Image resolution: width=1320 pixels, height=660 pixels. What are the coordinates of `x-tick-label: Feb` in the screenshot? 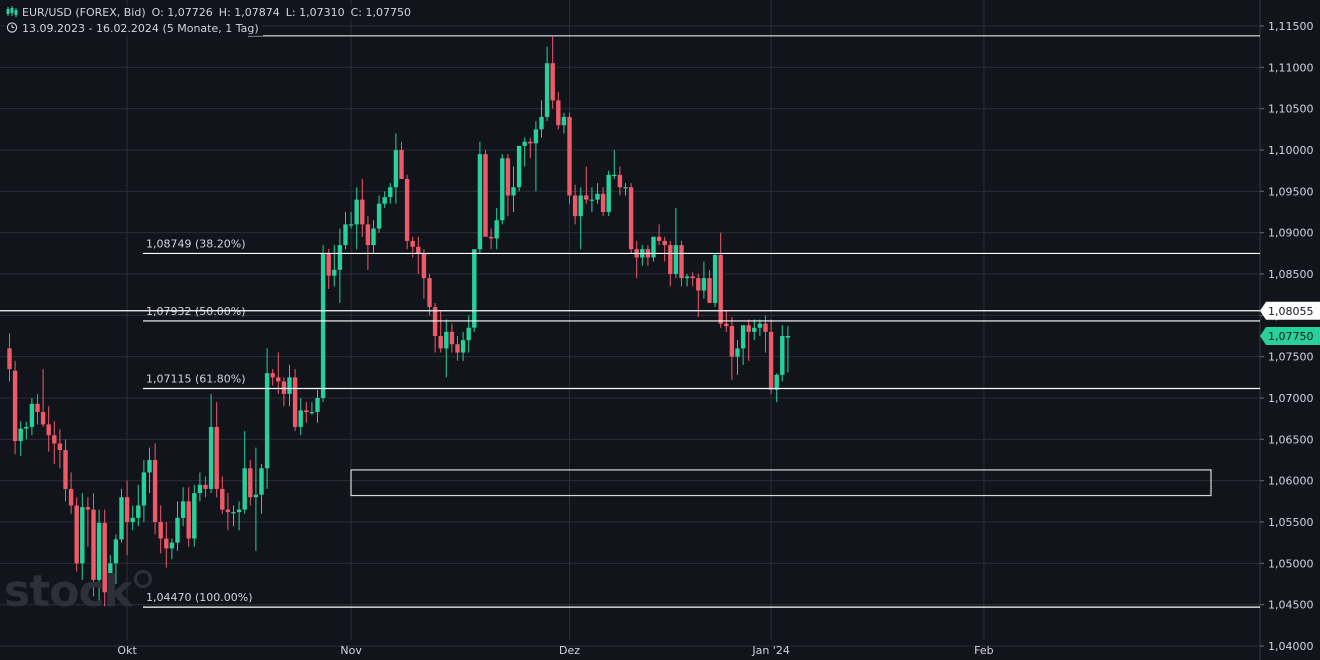 It's located at (983, 650).